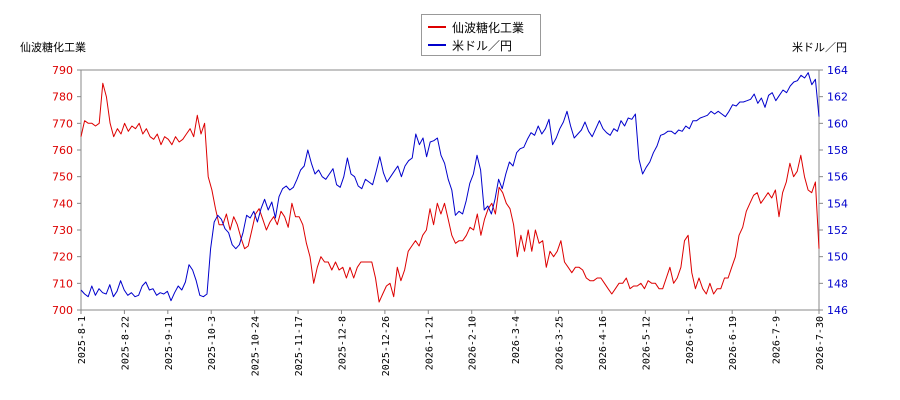  What do you see at coordinates (837, 70) in the screenshot?
I see `right-tick-label: 164` at bounding box center [837, 70].